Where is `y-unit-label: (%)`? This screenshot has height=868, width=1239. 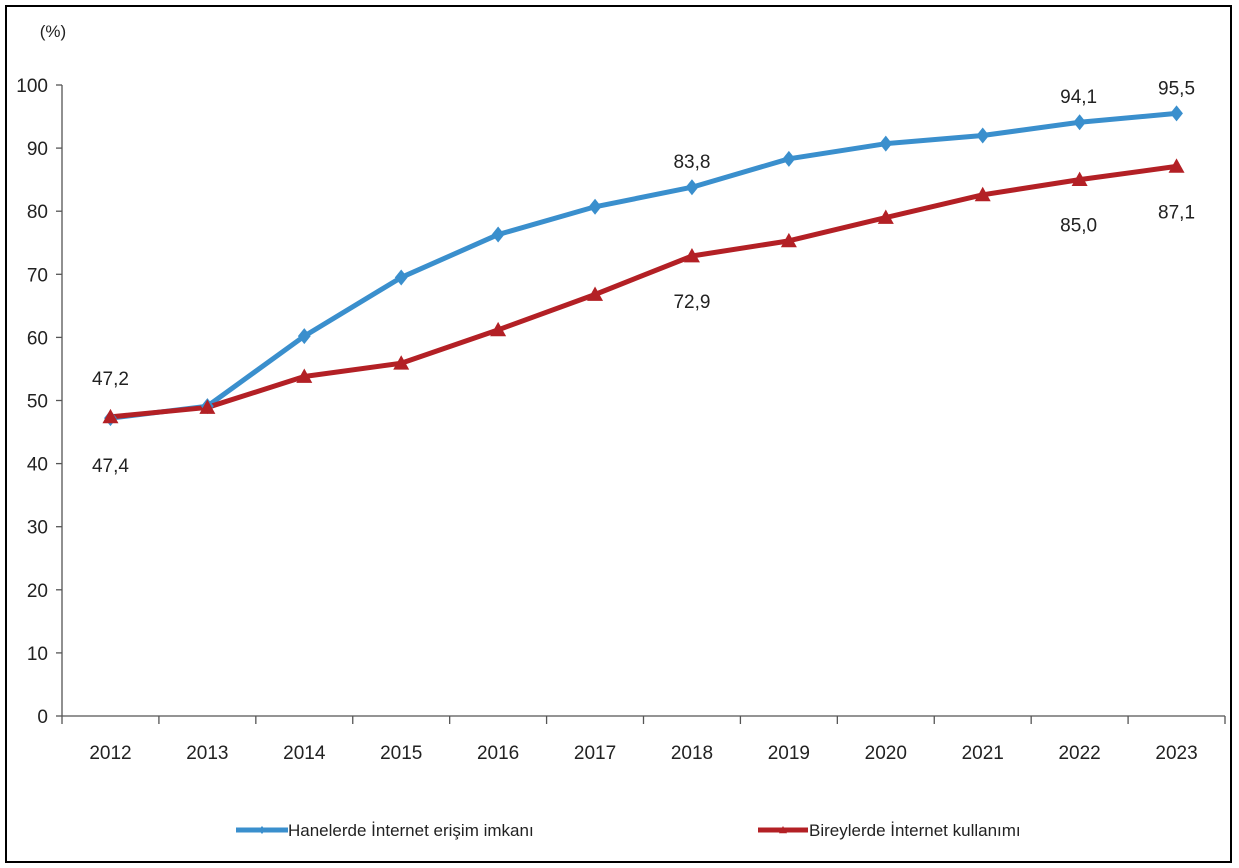
y-unit-label: (%) is located at coordinates (53, 31).